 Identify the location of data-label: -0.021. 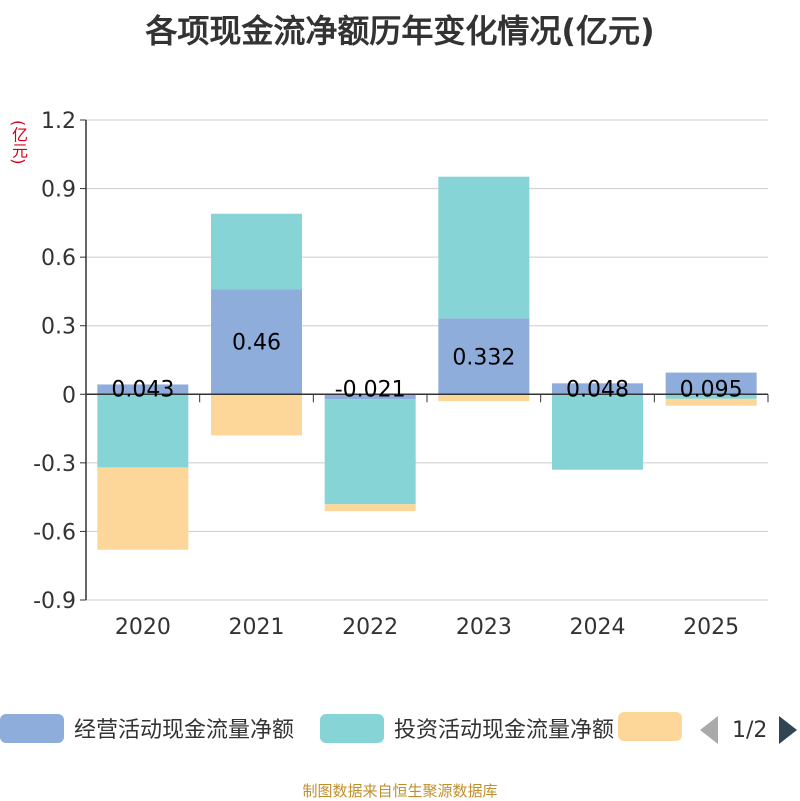
(370, 389).